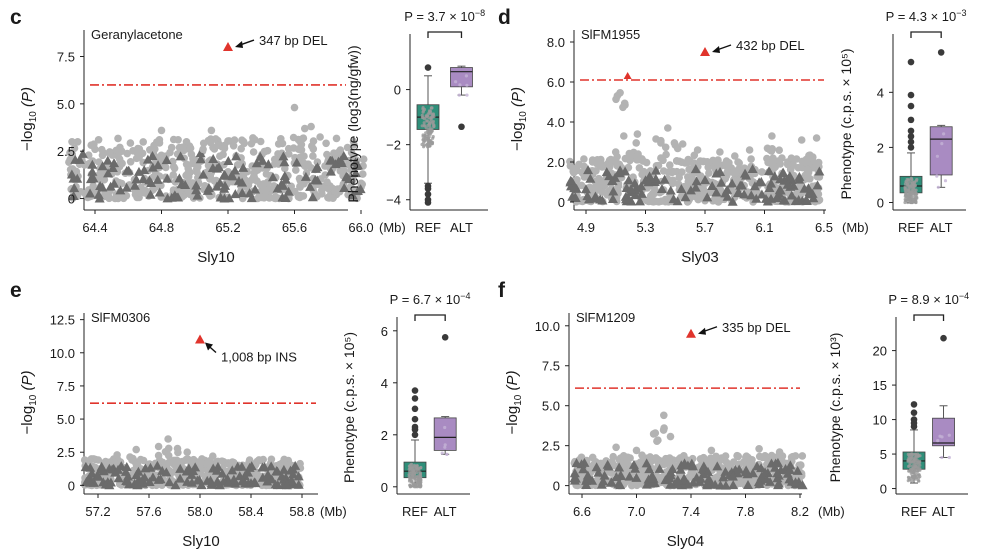 The height and width of the screenshot is (552, 982). I want to click on box-y-tick-label: 15, so click(880, 385).